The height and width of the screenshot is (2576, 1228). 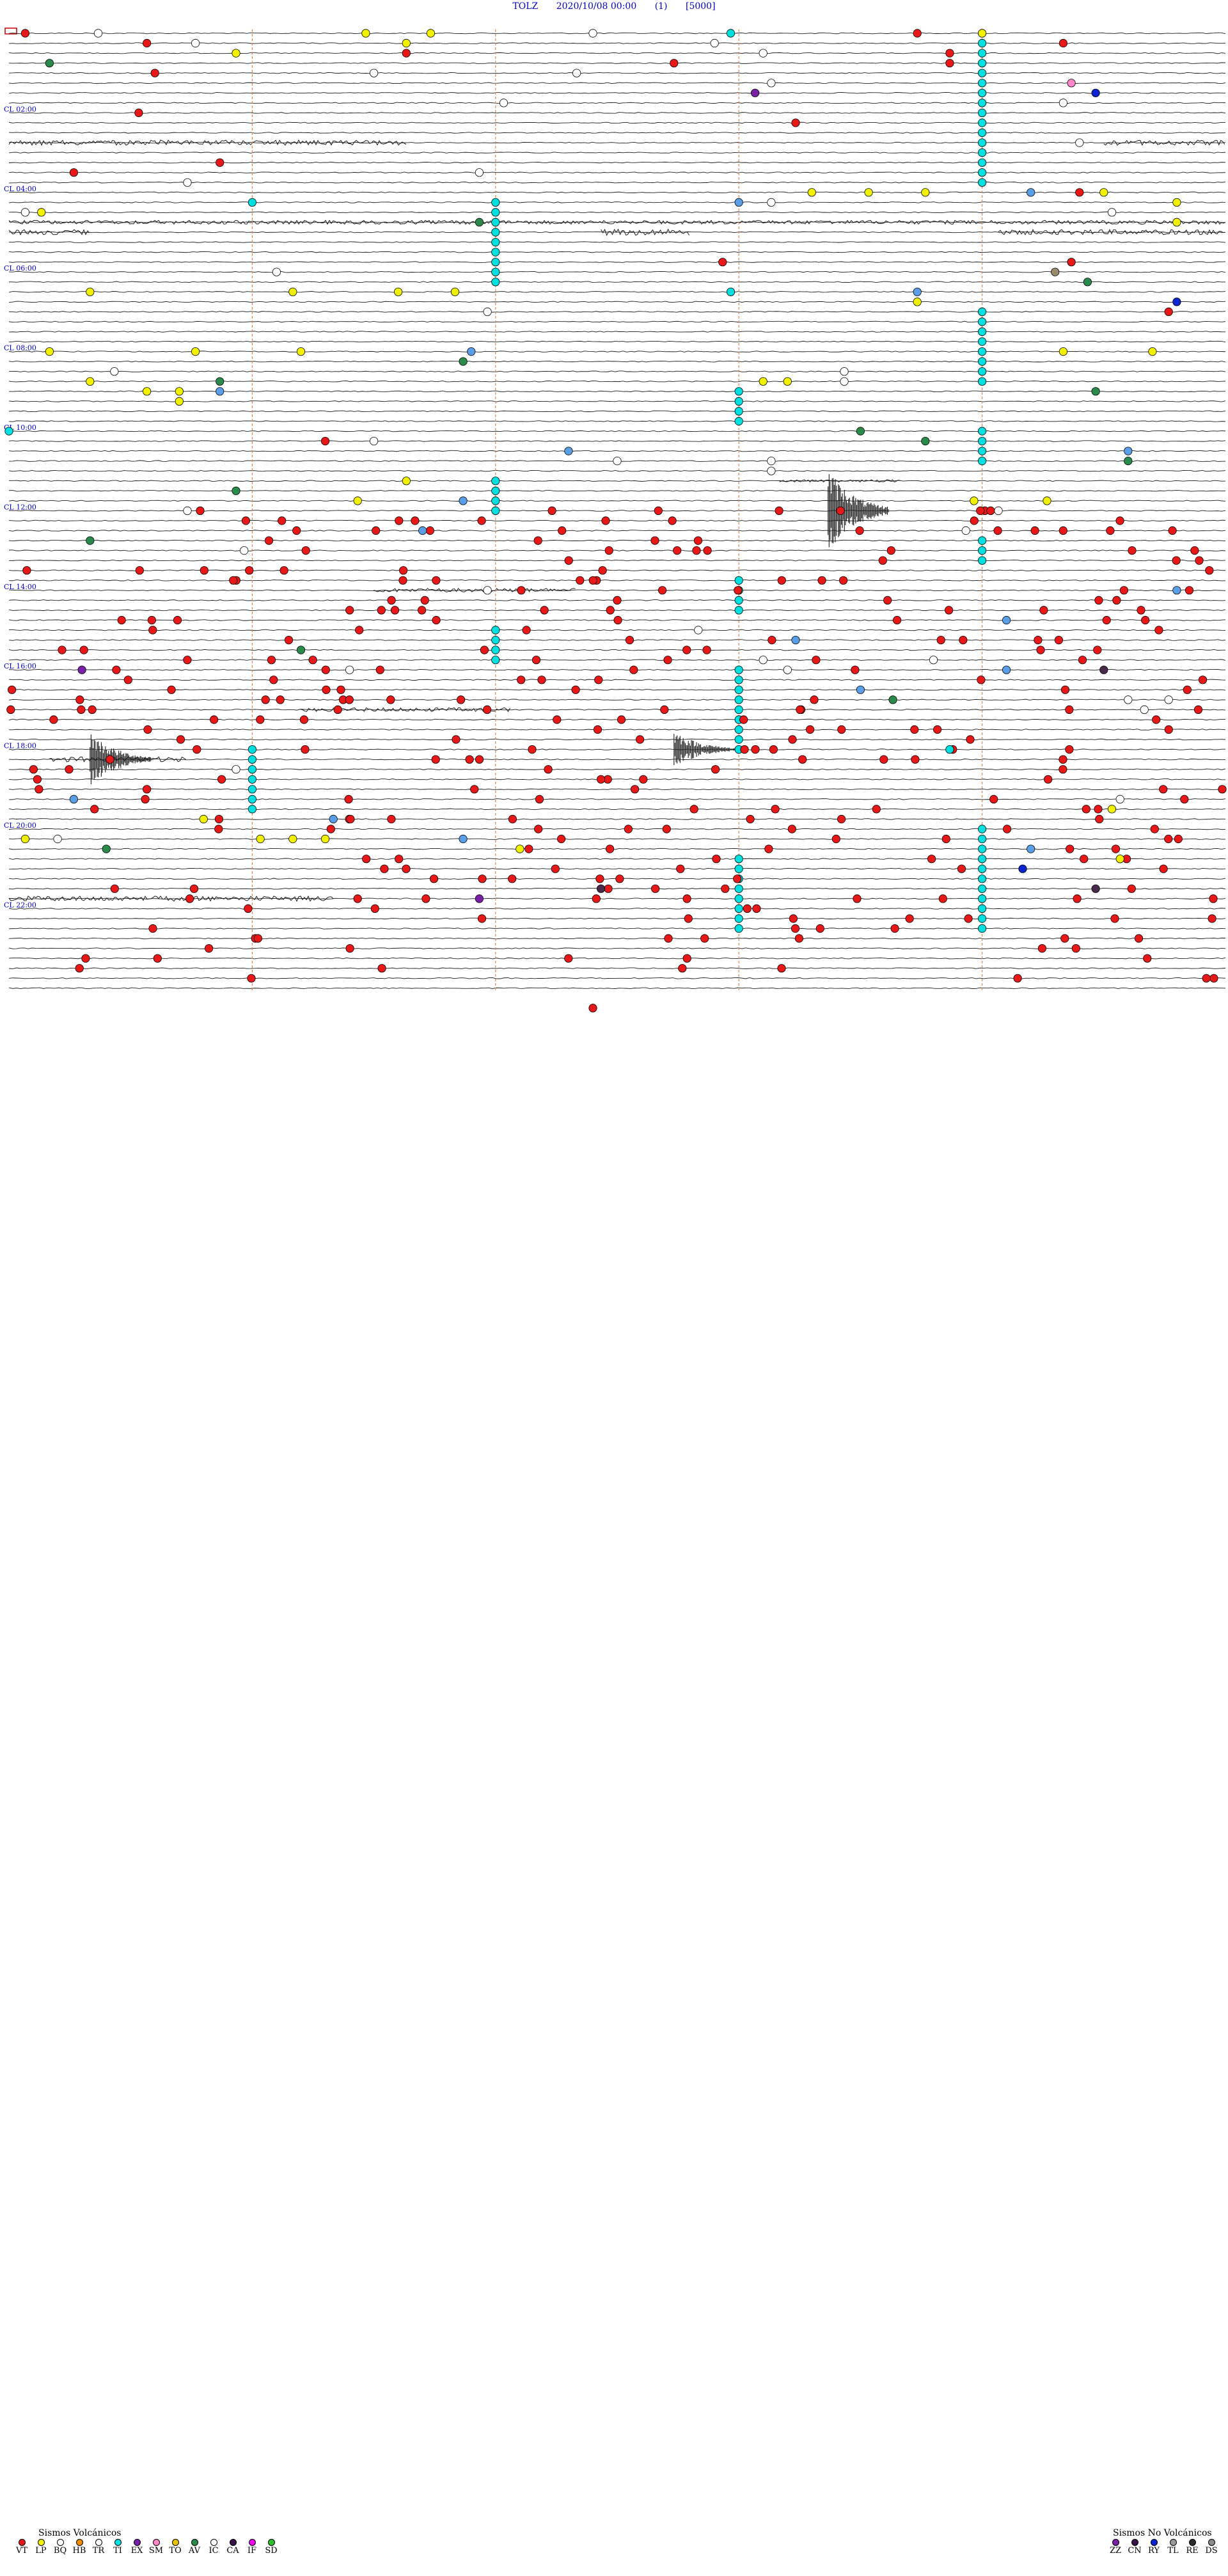 What do you see at coordinates (704, 749) in the screenshot?
I see `large-event-waveform` at bounding box center [704, 749].